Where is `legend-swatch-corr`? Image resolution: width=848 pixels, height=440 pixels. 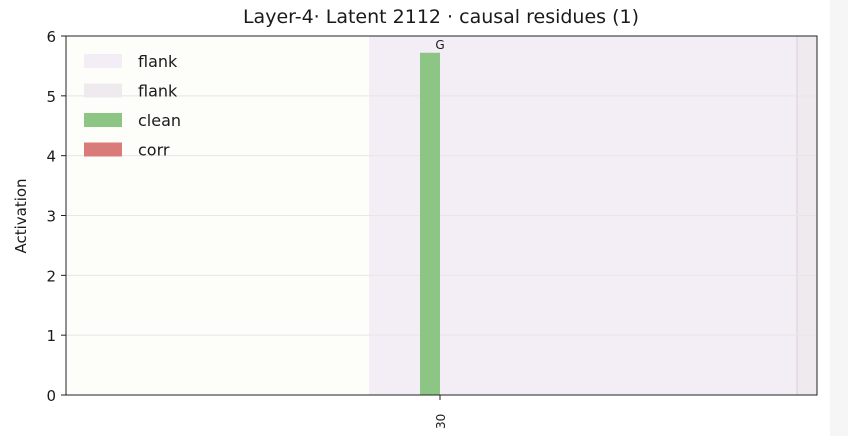 legend-swatch-corr is located at coordinates (103, 149).